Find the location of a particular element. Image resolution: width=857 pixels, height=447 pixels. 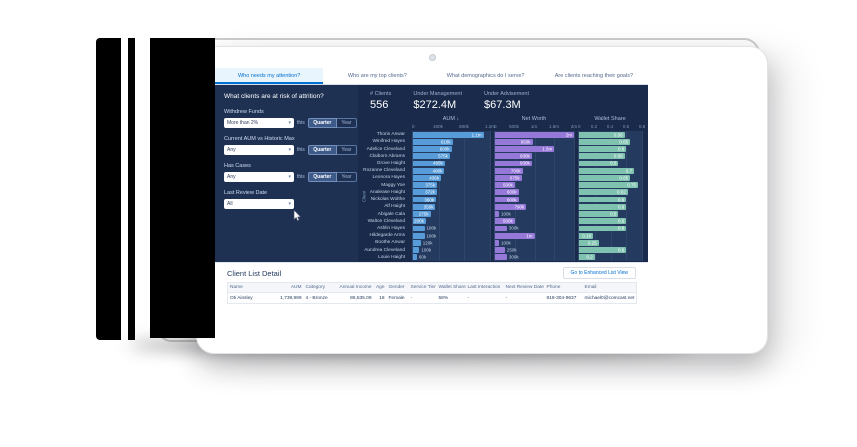

bar-net-worth: 250k is located at coordinates (506, 250).